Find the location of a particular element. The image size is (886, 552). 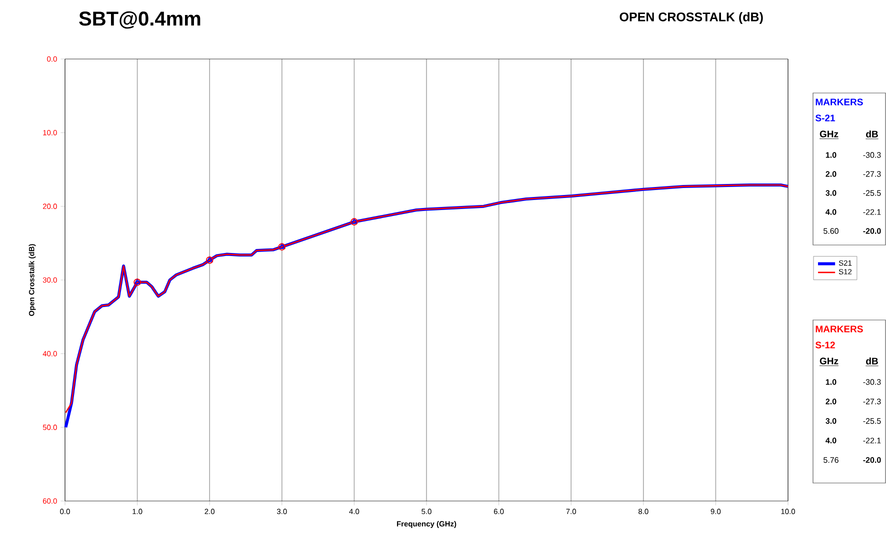

chart-subtitle: OPEN CROSSTALK (dB) is located at coordinates (691, 18).